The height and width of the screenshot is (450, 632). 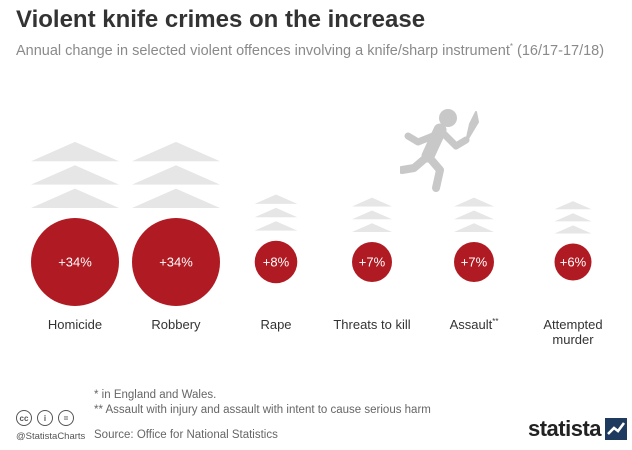 What do you see at coordinates (371, 324) in the screenshot?
I see `category-label: Threats to kill` at bounding box center [371, 324].